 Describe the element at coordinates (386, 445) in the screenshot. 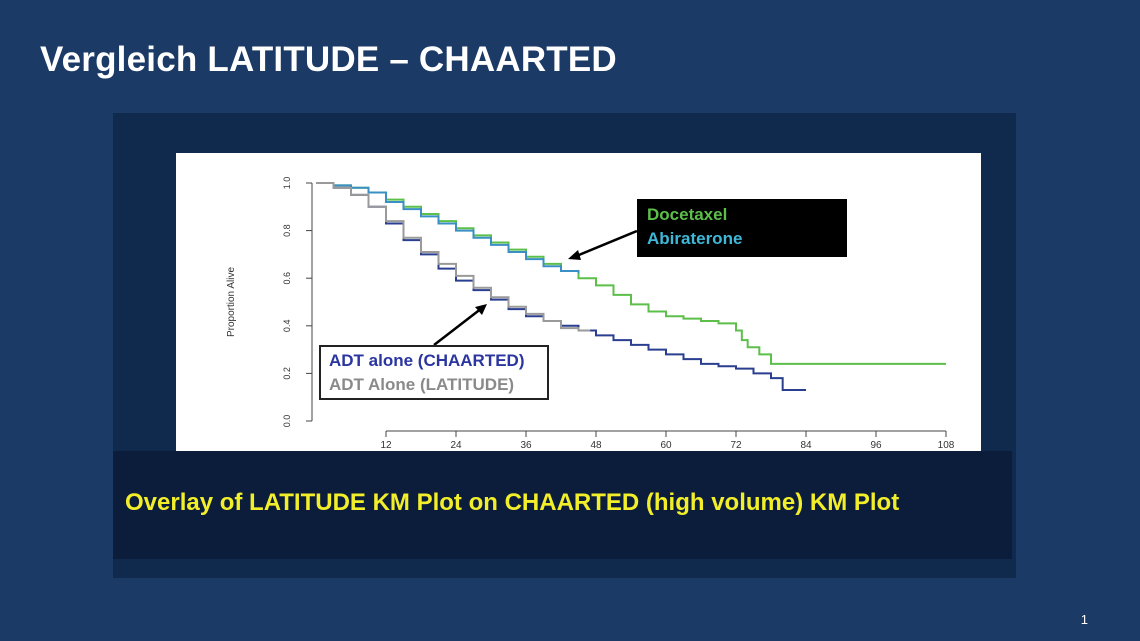

I see `x-tick-label: 12` at that location.